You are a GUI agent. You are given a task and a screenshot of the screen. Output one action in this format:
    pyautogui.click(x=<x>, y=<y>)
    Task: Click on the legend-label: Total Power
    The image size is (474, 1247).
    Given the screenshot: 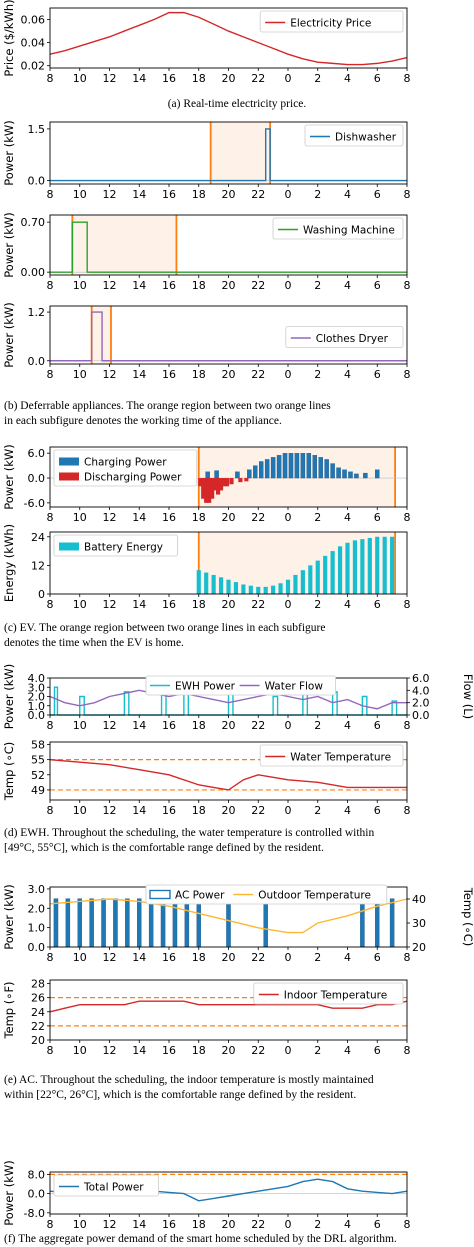 What is the action you would take?
    pyautogui.click(x=113, y=1188)
    